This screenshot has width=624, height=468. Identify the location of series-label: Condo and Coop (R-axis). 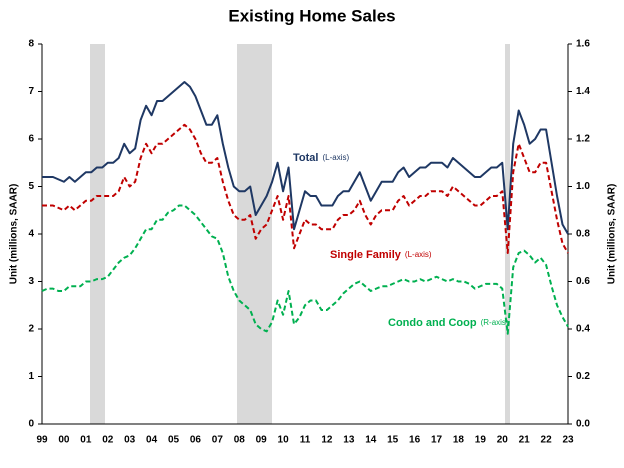
(448, 323).